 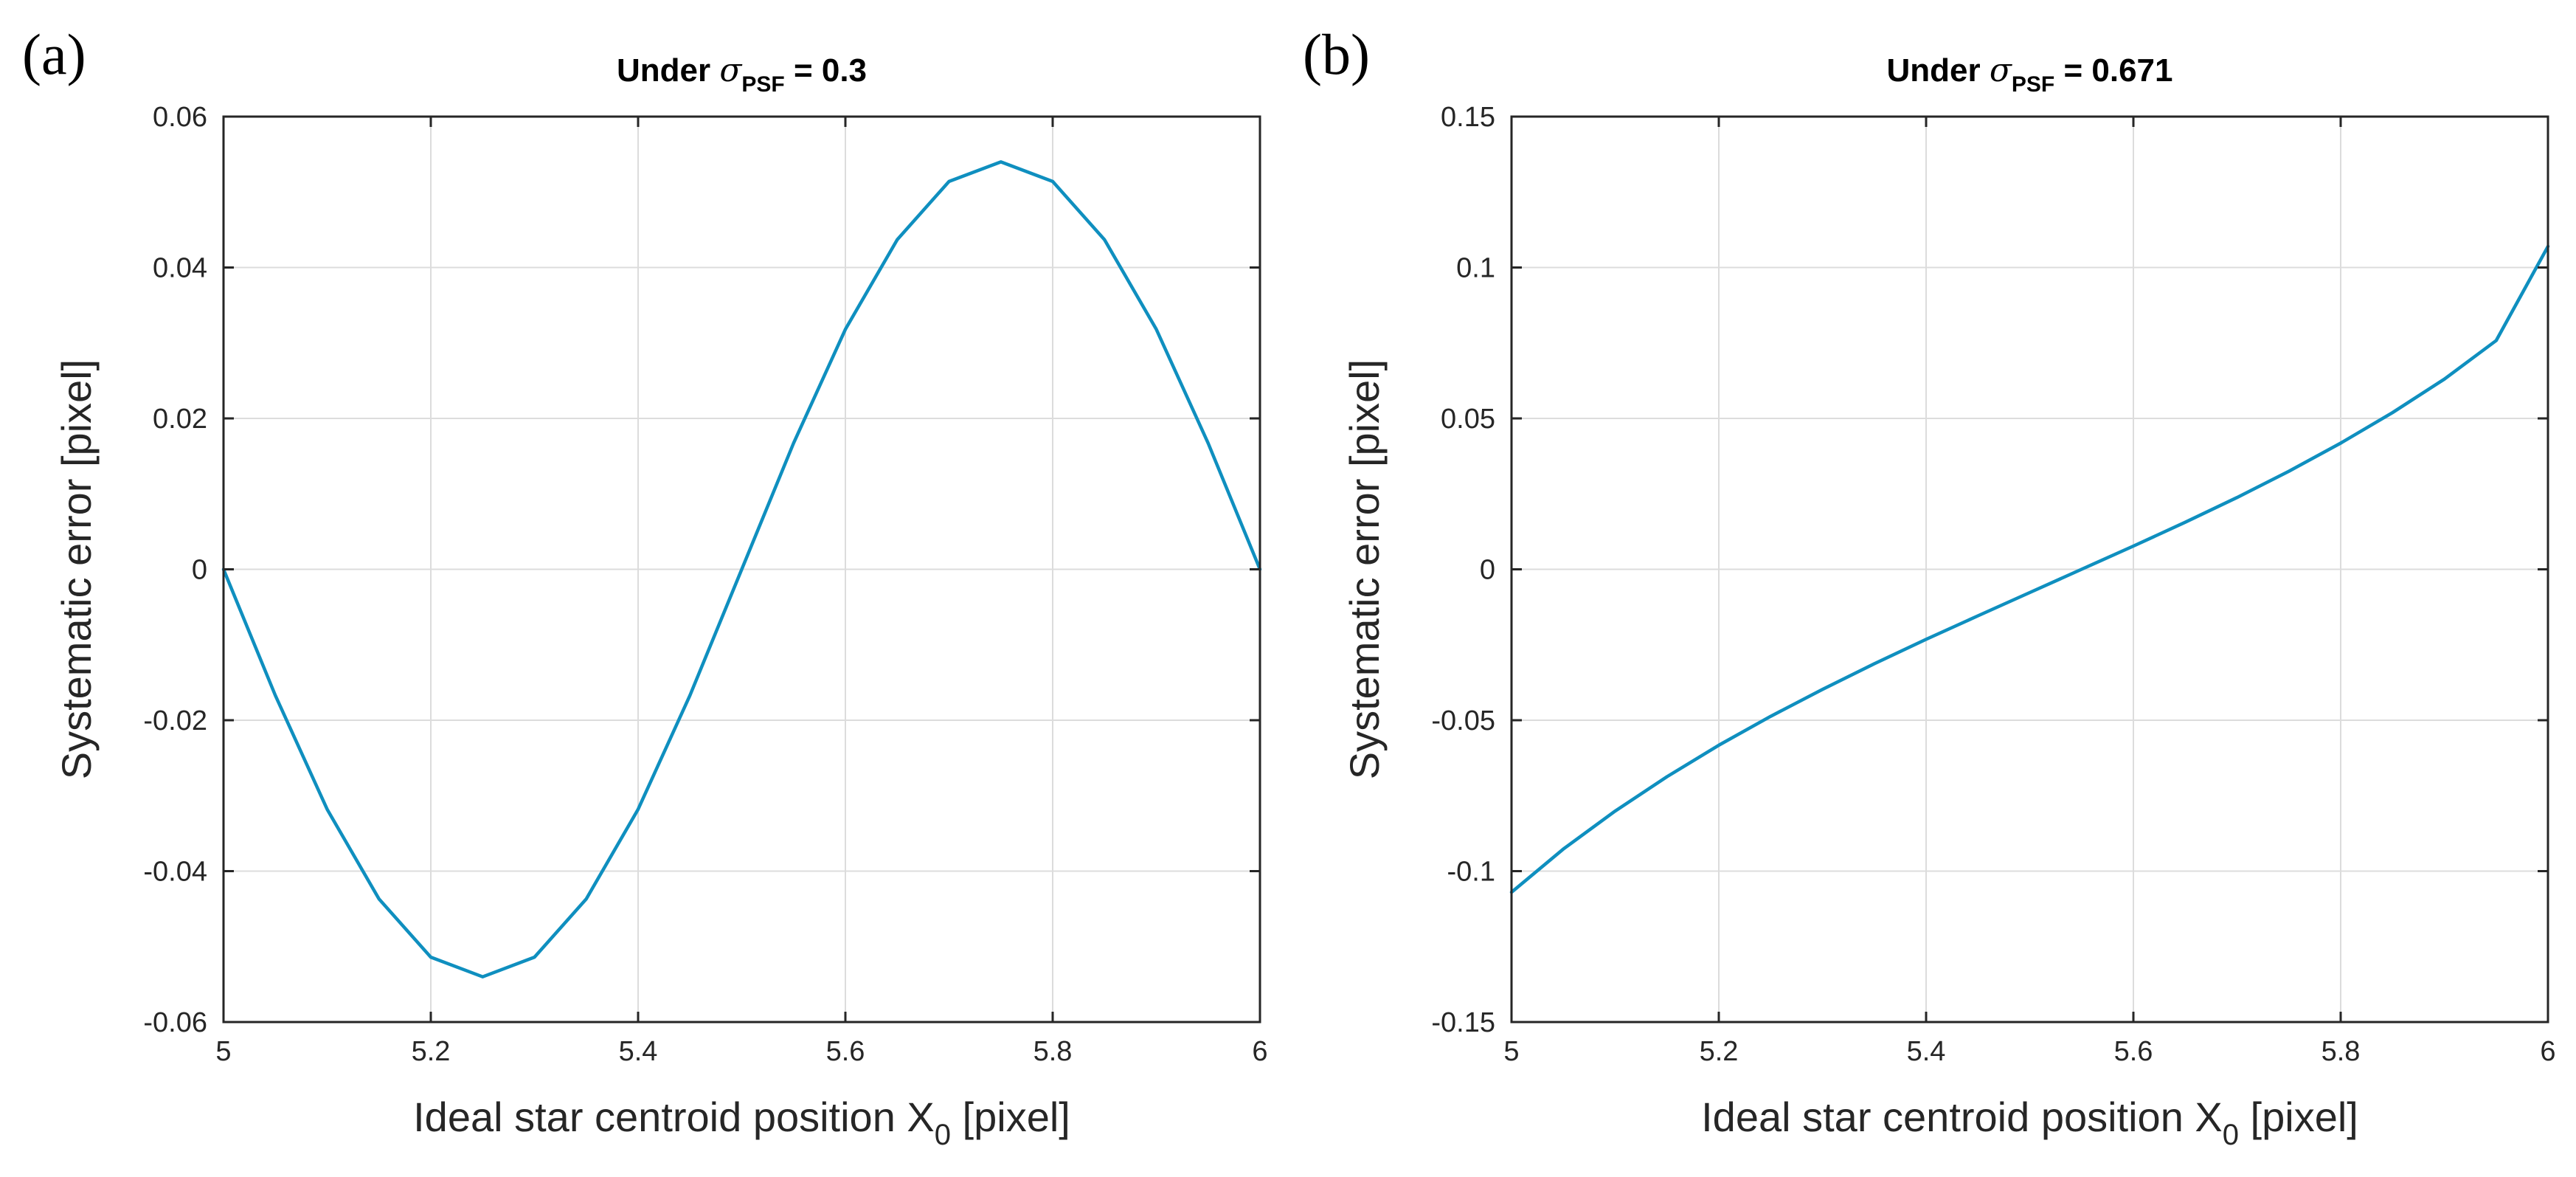 I want to click on chart-b-x-axis-label: Ideal star centroid position X0 [pixel], so click(x=2030, y=1122).